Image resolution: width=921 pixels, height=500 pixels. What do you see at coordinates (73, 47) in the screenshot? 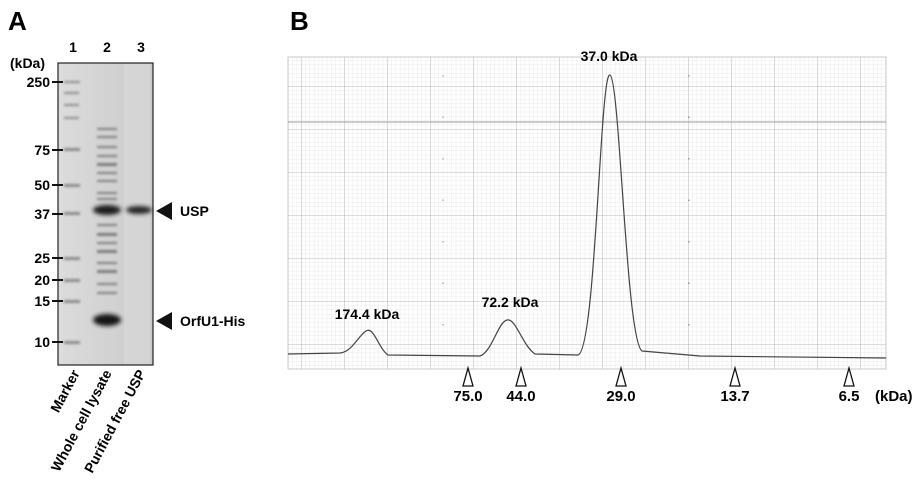
I see `lane-number-1: 1` at bounding box center [73, 47].